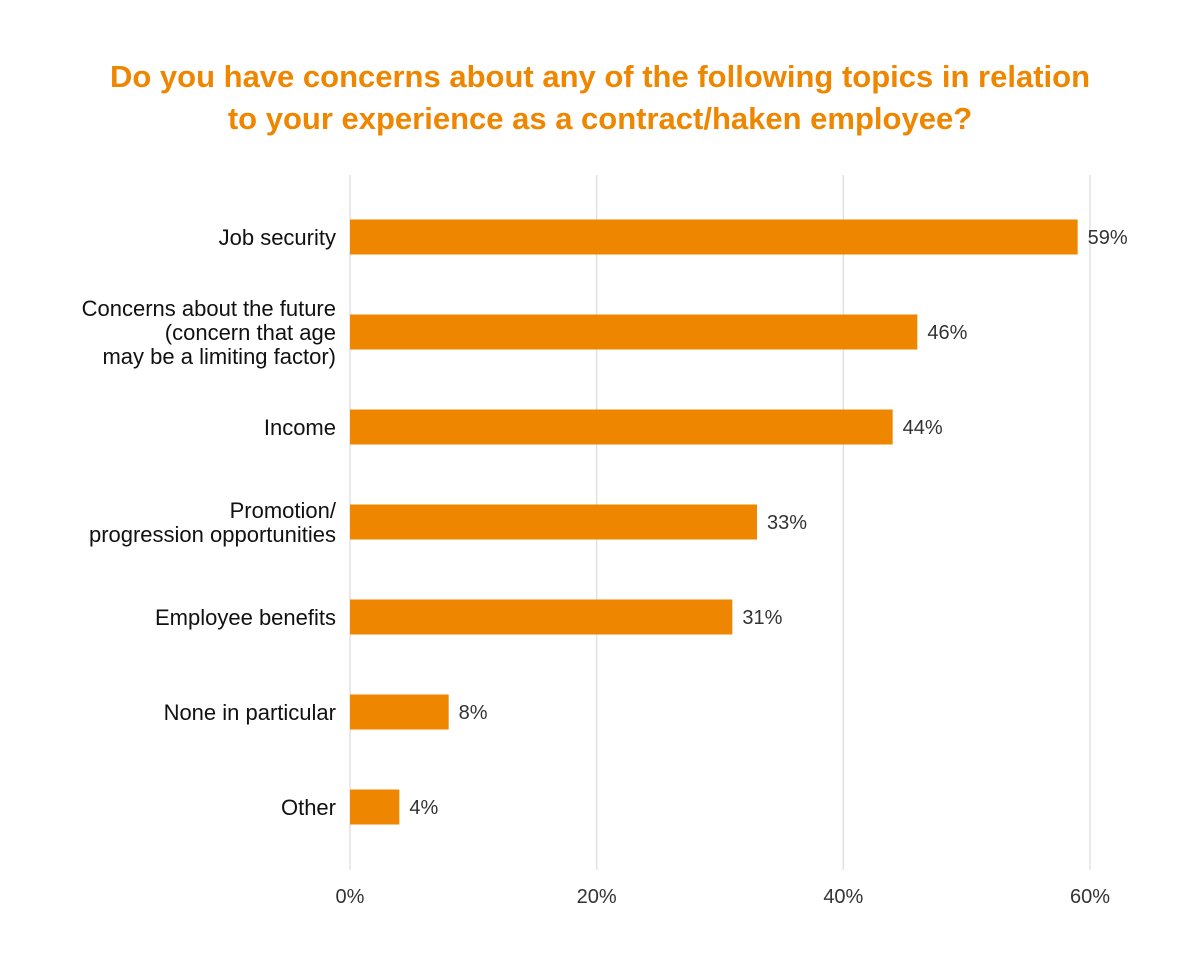 The width and height of the screenshot is (1200, 960). I want to click on category-label: Income, so click(300, 427).